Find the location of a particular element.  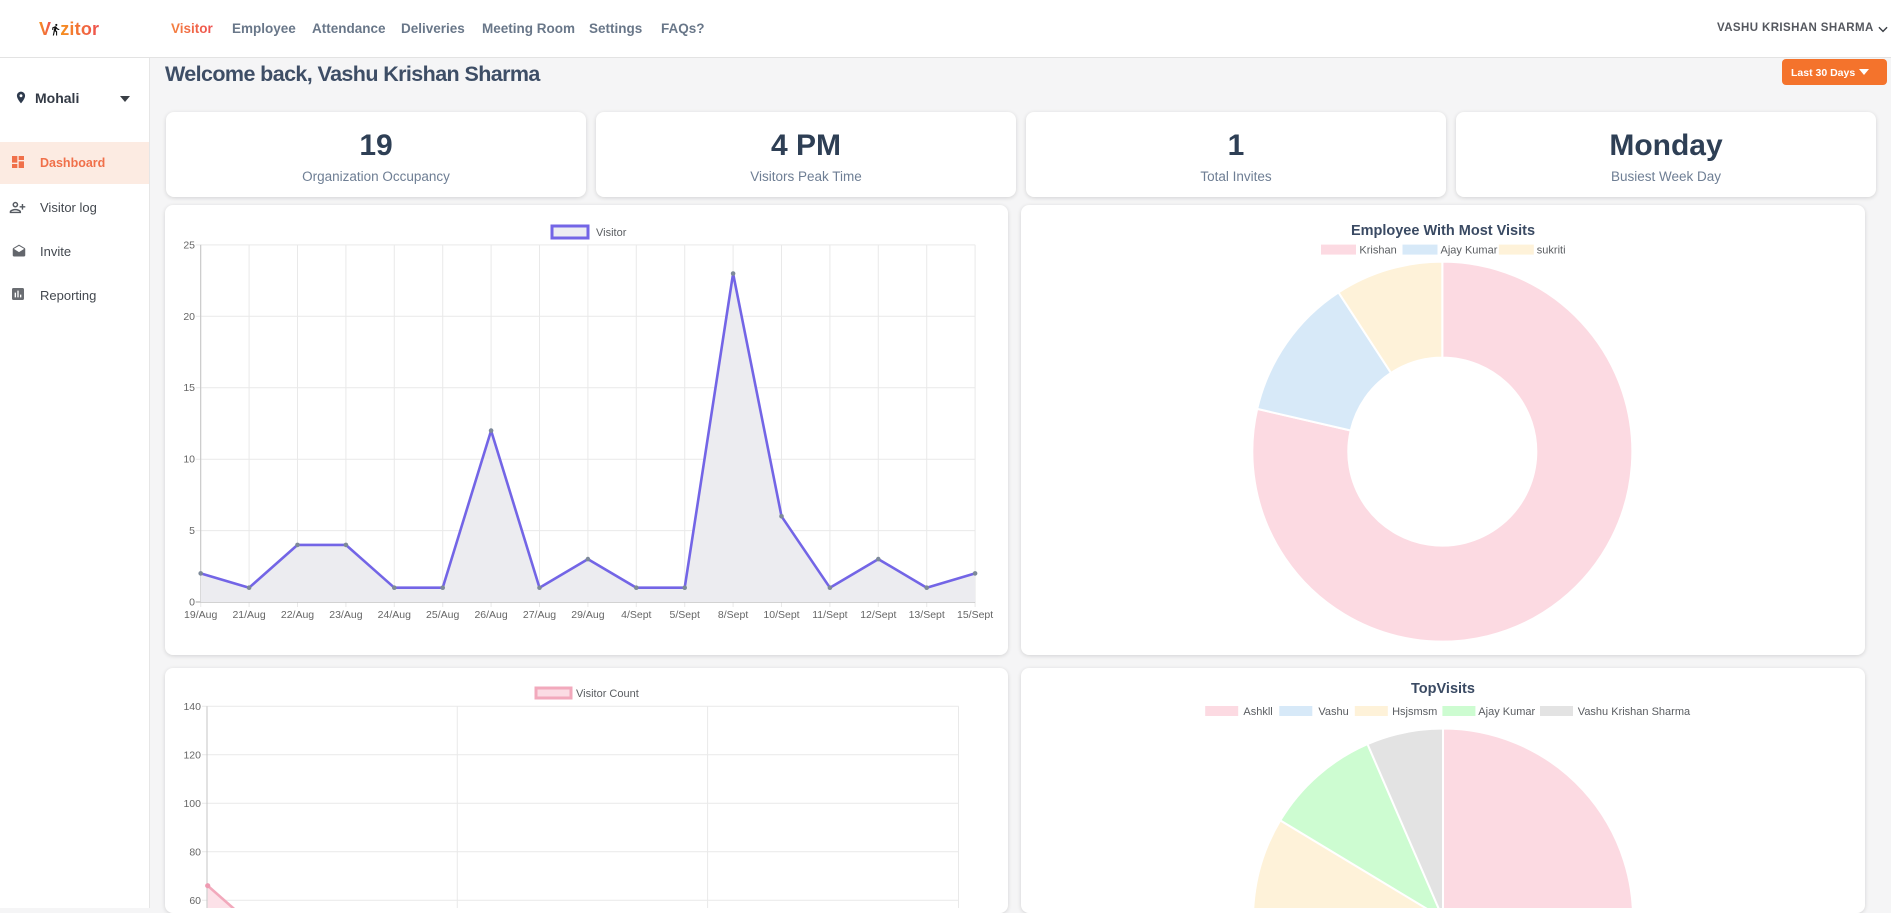

svg-text: 8/Sept is located at coordinates (733, 615).